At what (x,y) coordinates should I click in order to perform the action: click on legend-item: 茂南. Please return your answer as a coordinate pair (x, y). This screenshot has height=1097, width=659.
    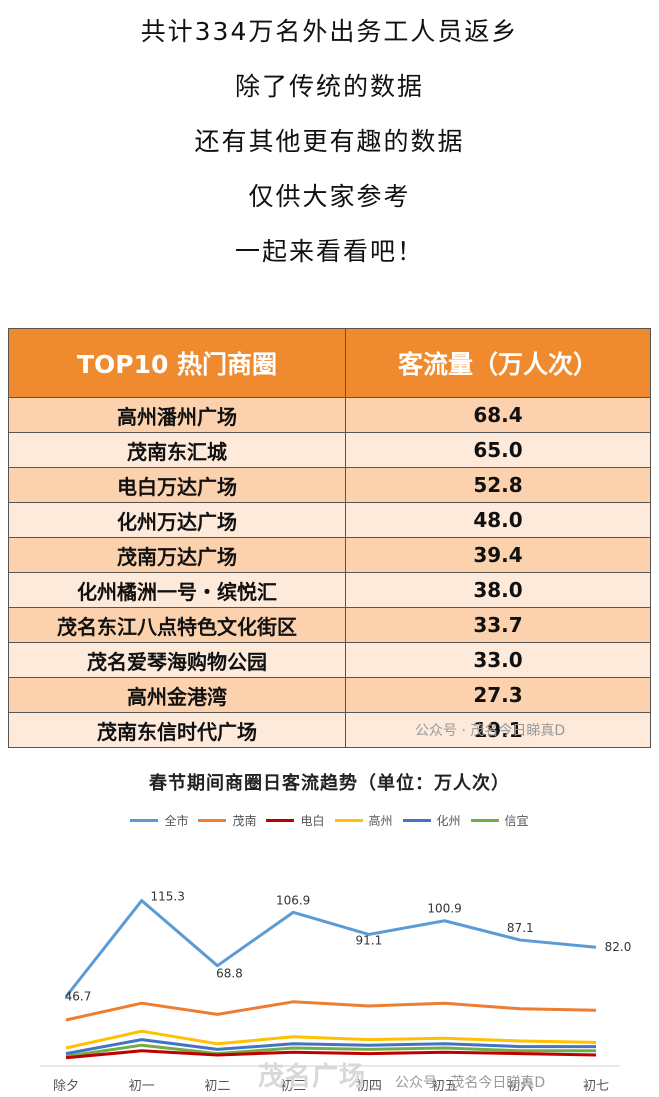
    Looking at the image, I should click on (227, 820).